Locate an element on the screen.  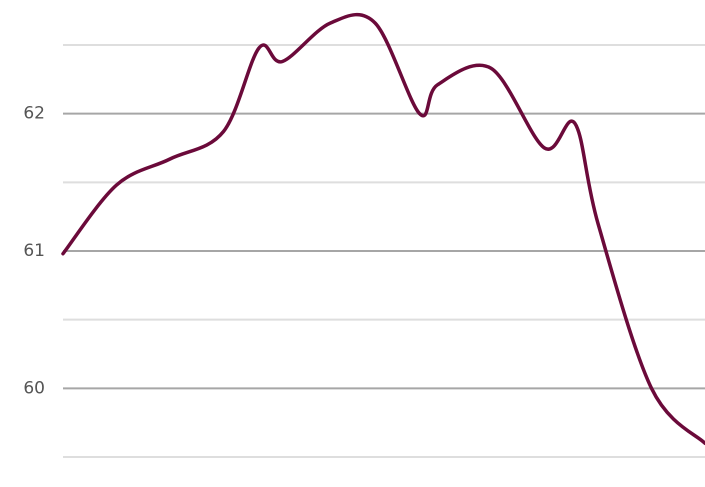
y-tick-label: 60 is located at coordinates (34, 388).